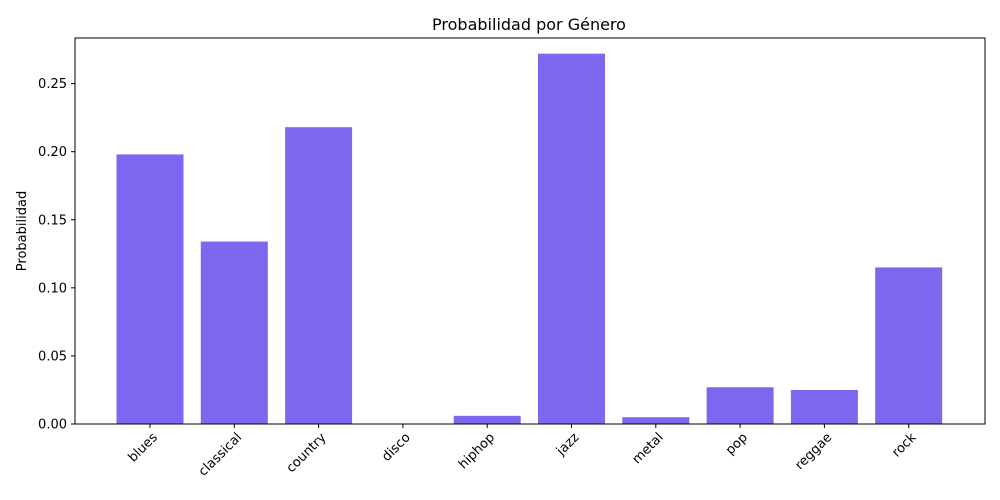  What do you see at coordinates (220, 454) in the screenshot?
I see `x-tick-label: classical` at bounding box center [220, 454].